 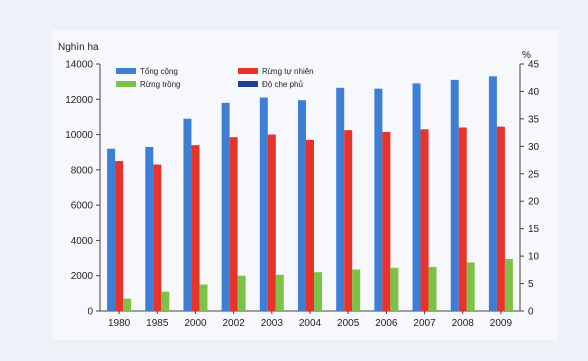 I want to click on right-tick-label: 25, so click(x=534, y=174).